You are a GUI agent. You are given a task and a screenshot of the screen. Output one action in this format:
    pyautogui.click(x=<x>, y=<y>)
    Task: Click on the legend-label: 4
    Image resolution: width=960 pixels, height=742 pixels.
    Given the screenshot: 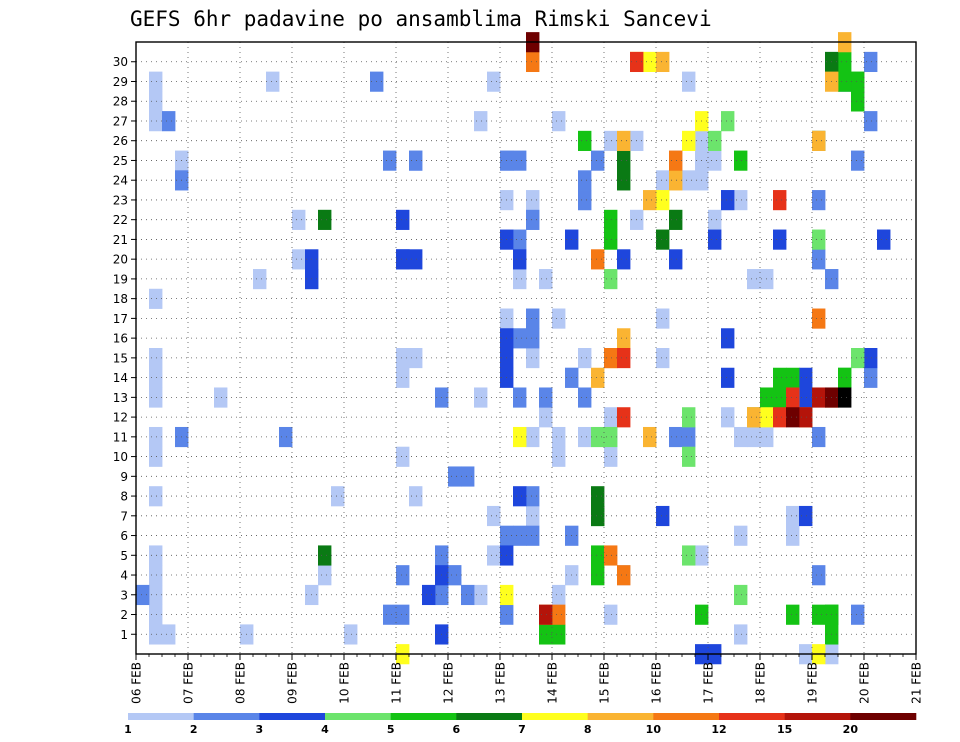 What is the action you would take?
    pyautogui.click(x=325, y=729)
    